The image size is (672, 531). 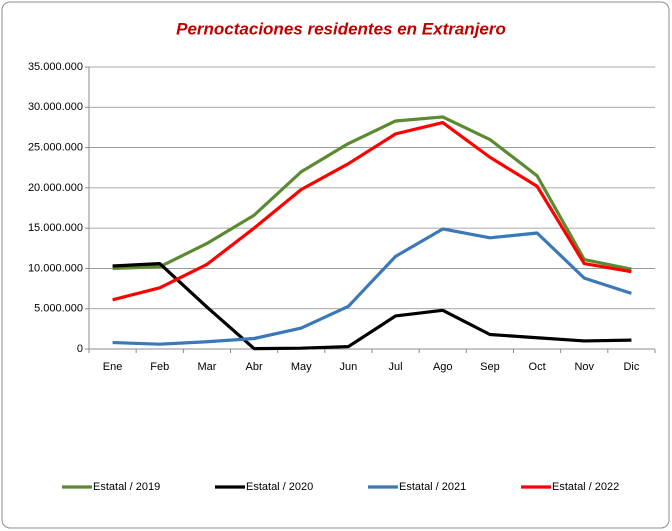 What do you see at coordinates (55, 67) in the screenshot?
I see `y-tick-label: 35.000.000` at bounding box center [55, 67].